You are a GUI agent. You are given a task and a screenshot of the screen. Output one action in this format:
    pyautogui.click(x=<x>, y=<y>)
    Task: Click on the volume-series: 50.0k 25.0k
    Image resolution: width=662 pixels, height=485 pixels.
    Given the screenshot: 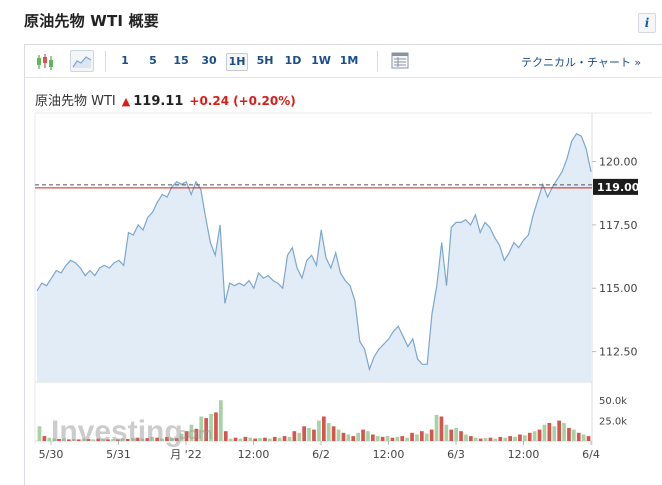 What is the action you would take?
    pyautogui.click(x=332, y=419)
    